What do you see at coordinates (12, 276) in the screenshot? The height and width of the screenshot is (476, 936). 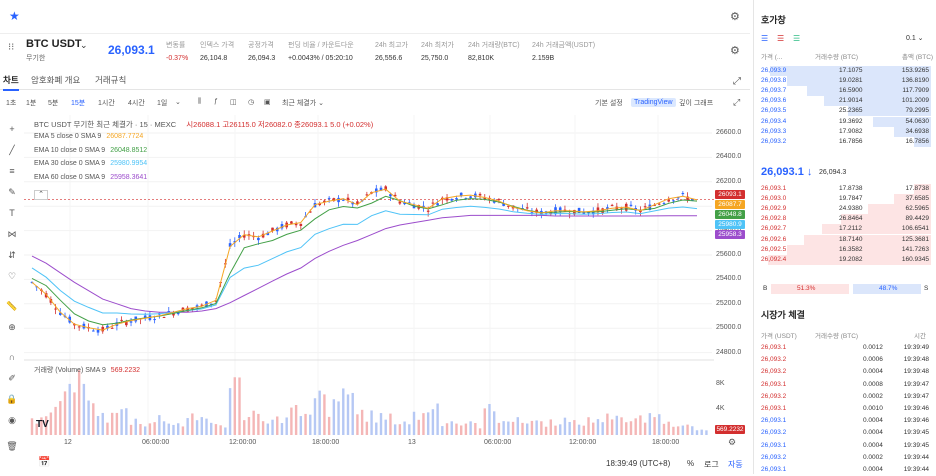 I see `favorite-heart-icon: ♡` at bounding box center [12, 276].